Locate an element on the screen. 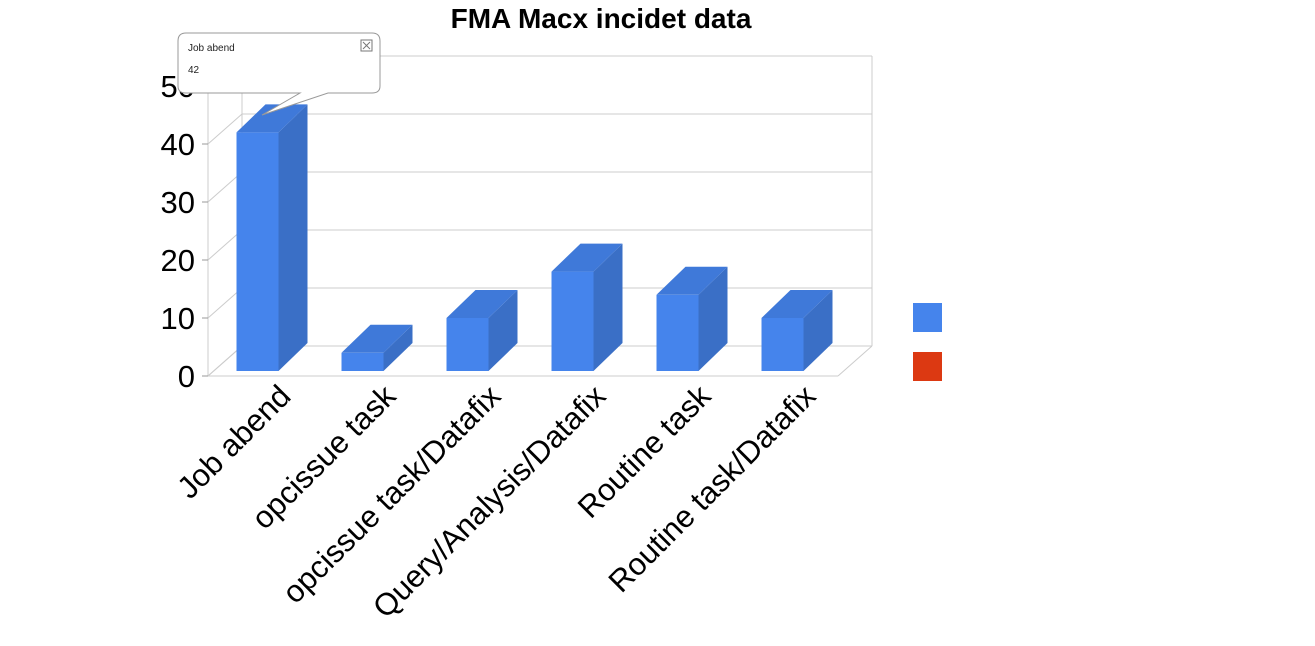  tooltip-bubble is located at coordinates (279, 74).